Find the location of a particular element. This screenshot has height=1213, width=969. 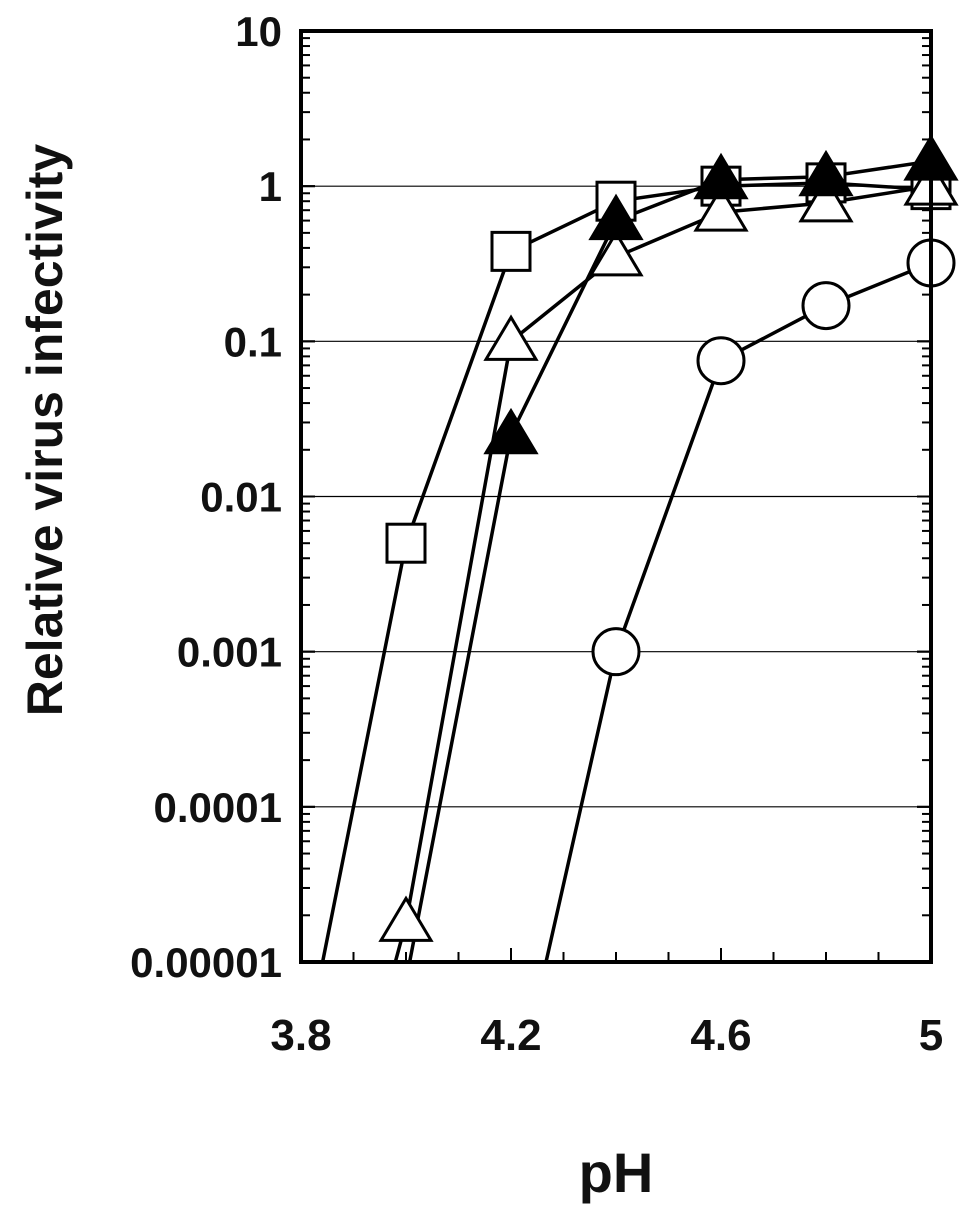

y-tick-label: 10 is located at coordinates (258, 31).